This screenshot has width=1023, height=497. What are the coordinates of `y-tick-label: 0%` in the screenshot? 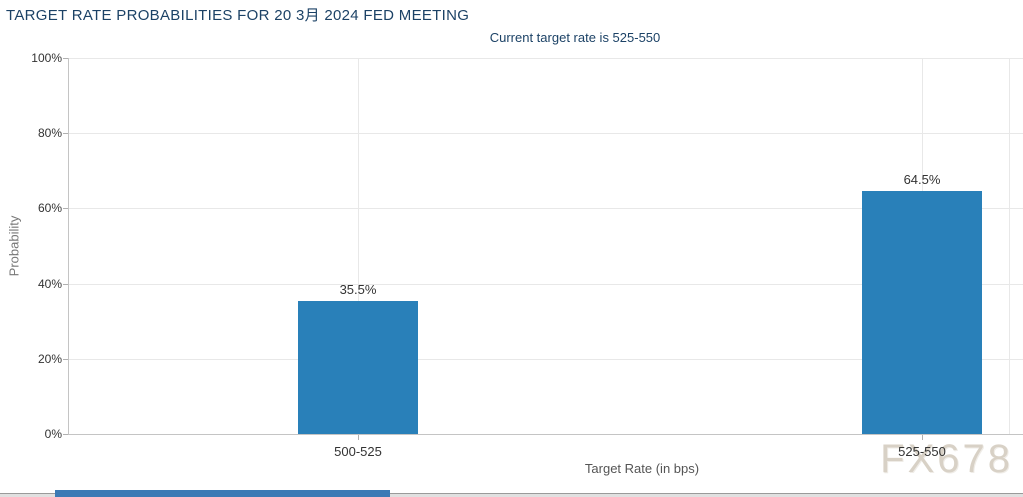 It's located at (53, 434).